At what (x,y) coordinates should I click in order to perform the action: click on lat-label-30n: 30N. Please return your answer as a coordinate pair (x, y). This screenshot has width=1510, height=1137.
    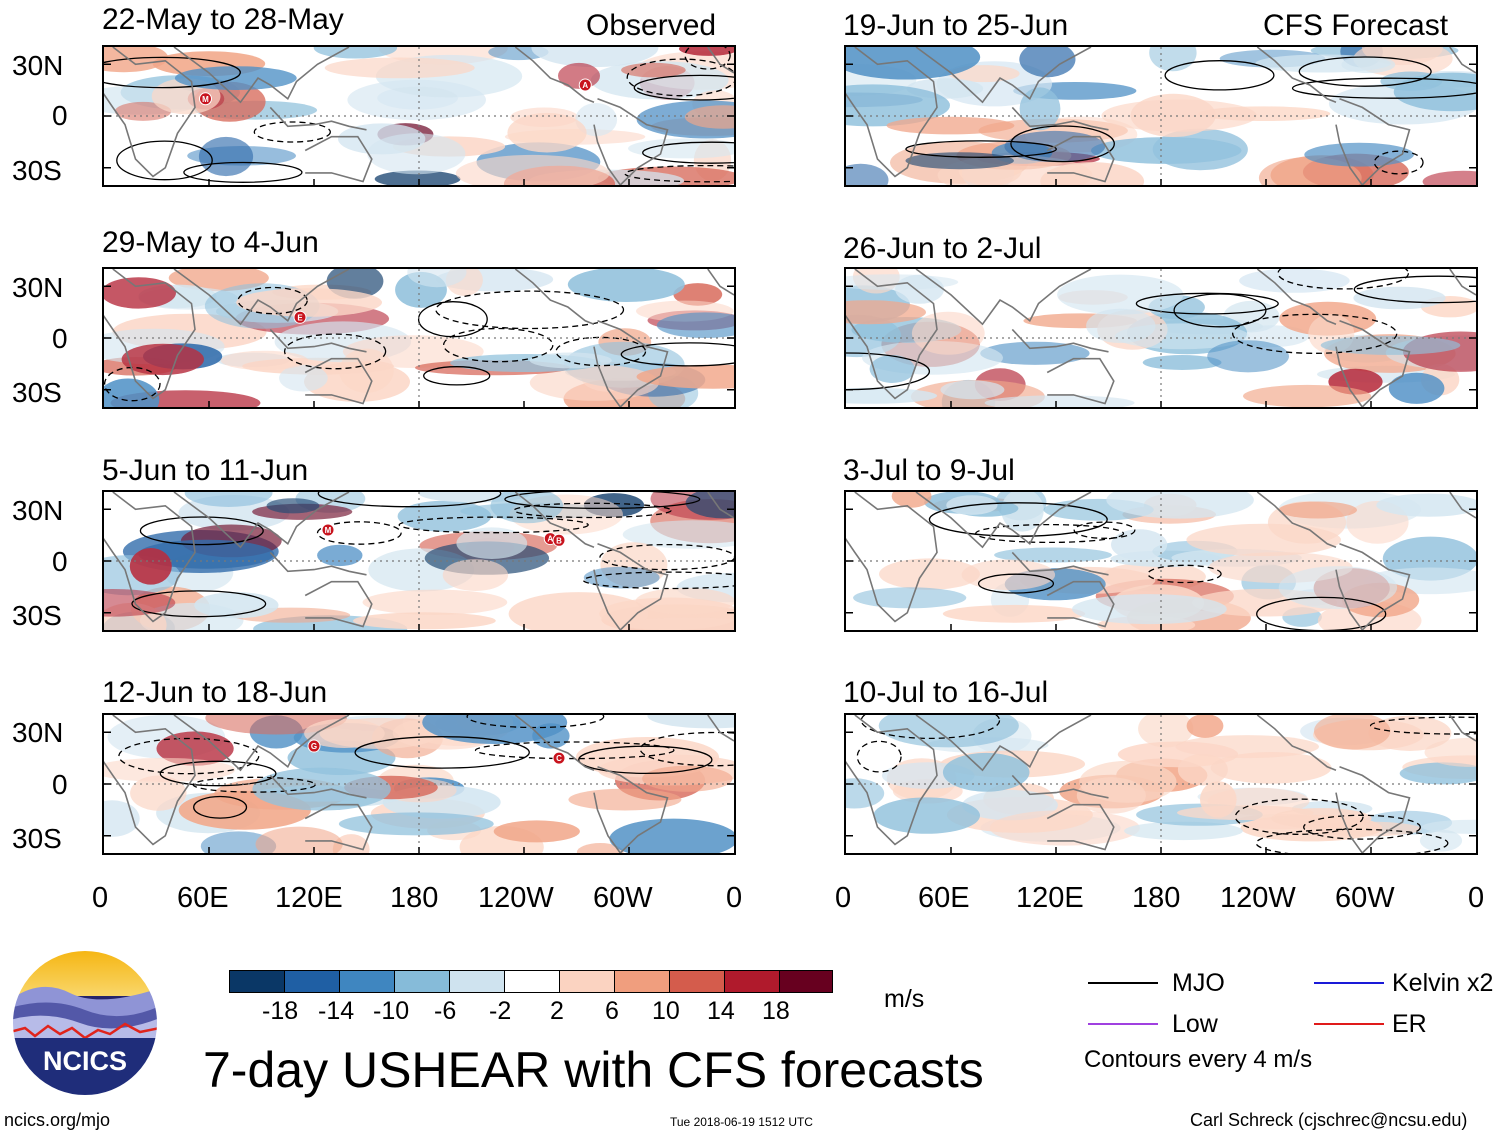
    Looking at the image, I should click on (38, 65).